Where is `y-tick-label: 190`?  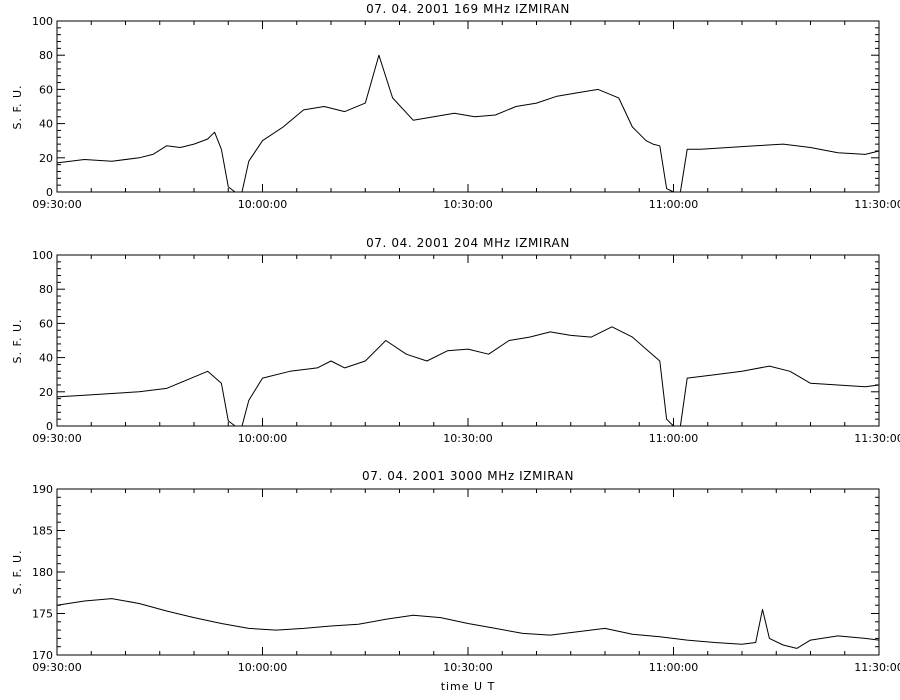
y-tick-label: 190 is located at coordinates (42, 489).